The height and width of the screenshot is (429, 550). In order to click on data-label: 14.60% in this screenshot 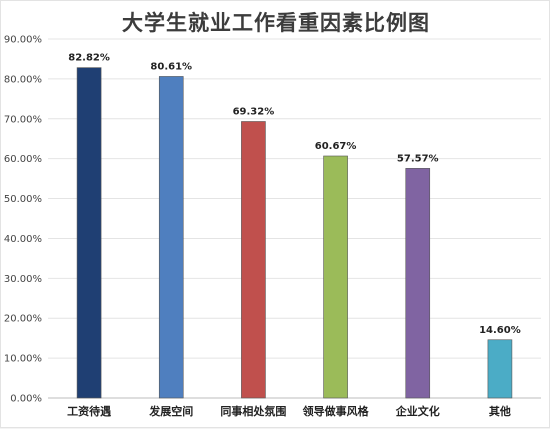, I will do `click(500, 330)`.